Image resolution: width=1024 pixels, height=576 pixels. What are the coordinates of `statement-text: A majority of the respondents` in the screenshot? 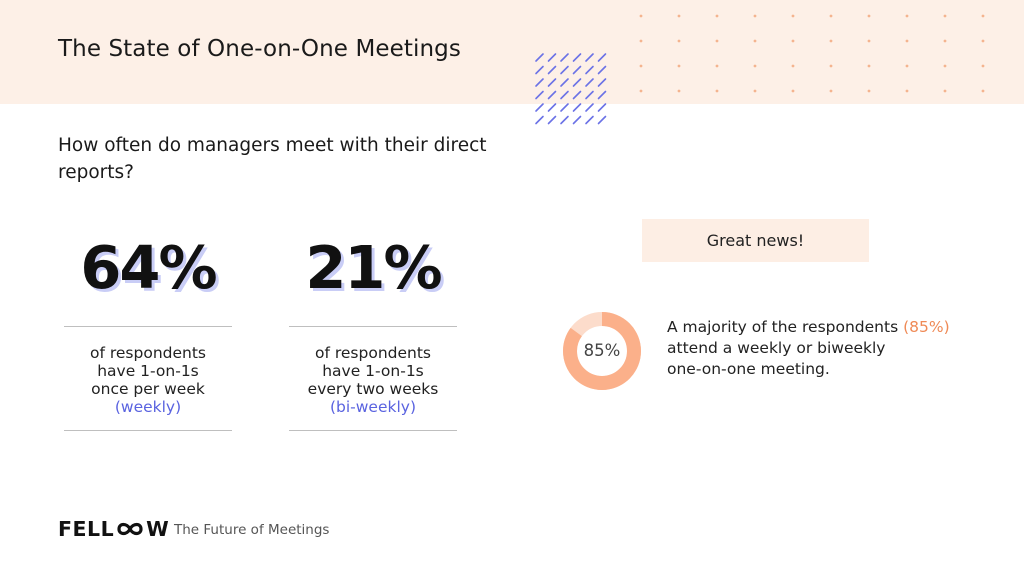 It's located at (785, 327).